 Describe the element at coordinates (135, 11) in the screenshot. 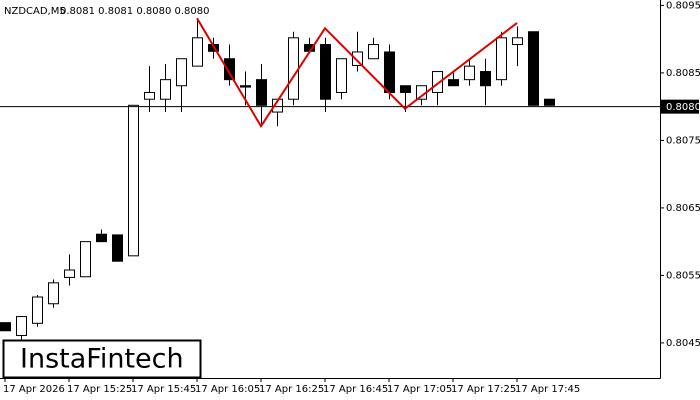

I see `chart-subtitle: 0.8081 0.8081 0.8080 0.8080` at that location.